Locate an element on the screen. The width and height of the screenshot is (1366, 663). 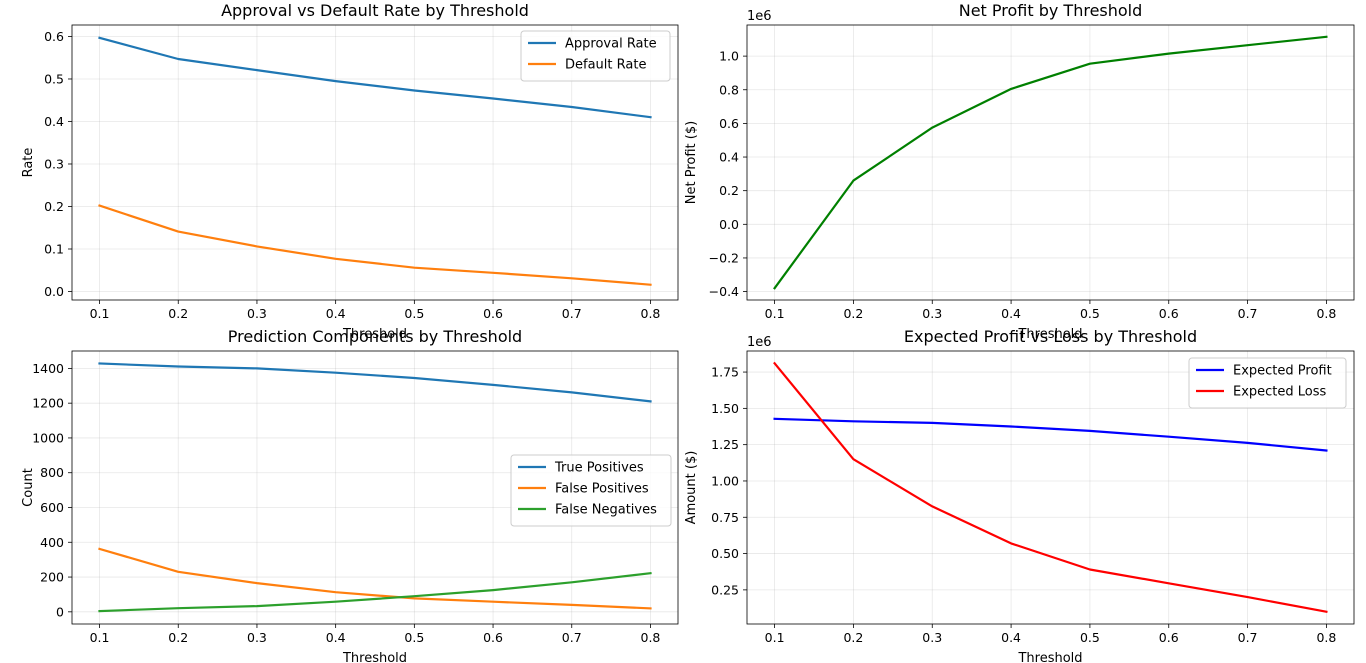
y-tick-label: 0.25 is located at coordinates (725, 589).